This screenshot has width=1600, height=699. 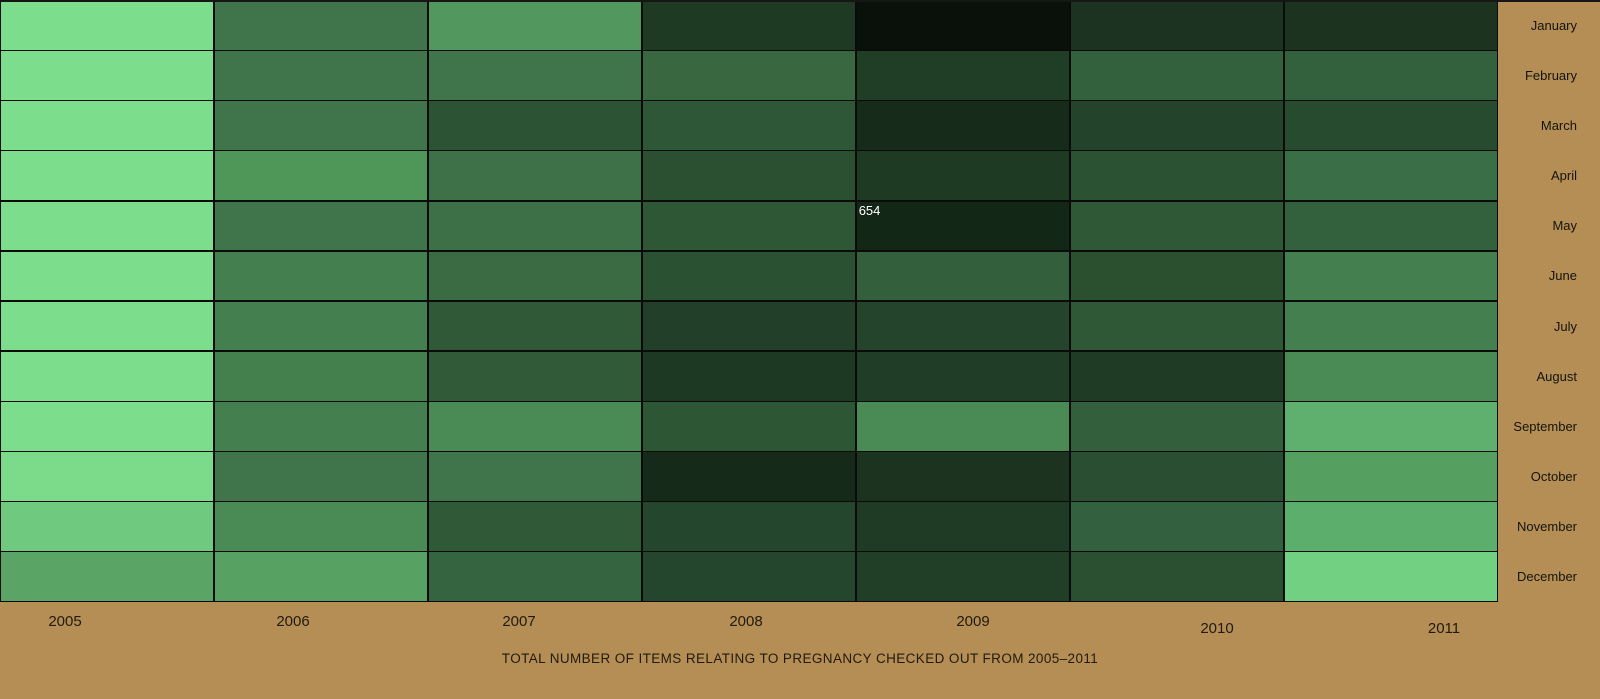 I want to click on heatmap-cell-2010-september, so click(x=1177, y=426).